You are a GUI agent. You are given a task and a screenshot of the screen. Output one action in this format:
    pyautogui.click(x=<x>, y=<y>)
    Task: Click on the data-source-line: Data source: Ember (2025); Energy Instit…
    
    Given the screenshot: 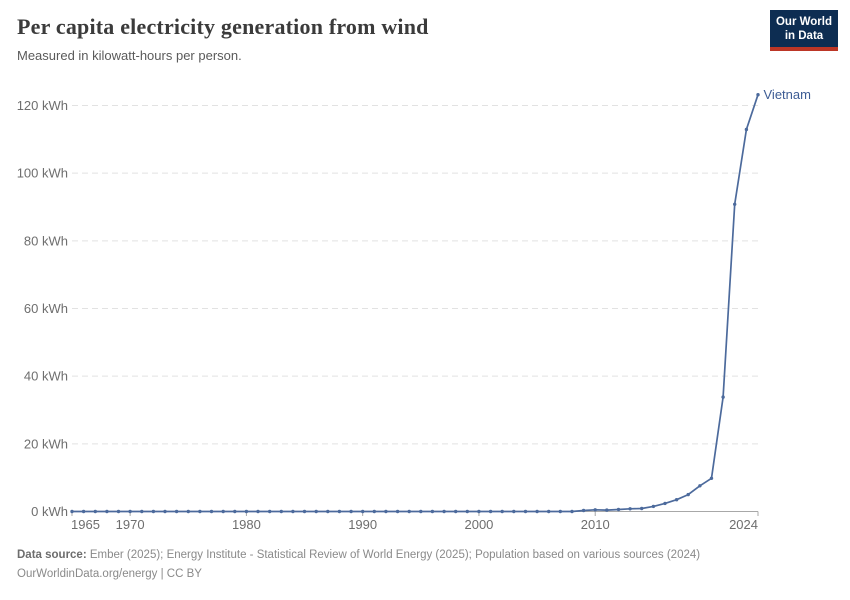 What is the action you would take?
    pyautogui.click(x=425, y=555)
    